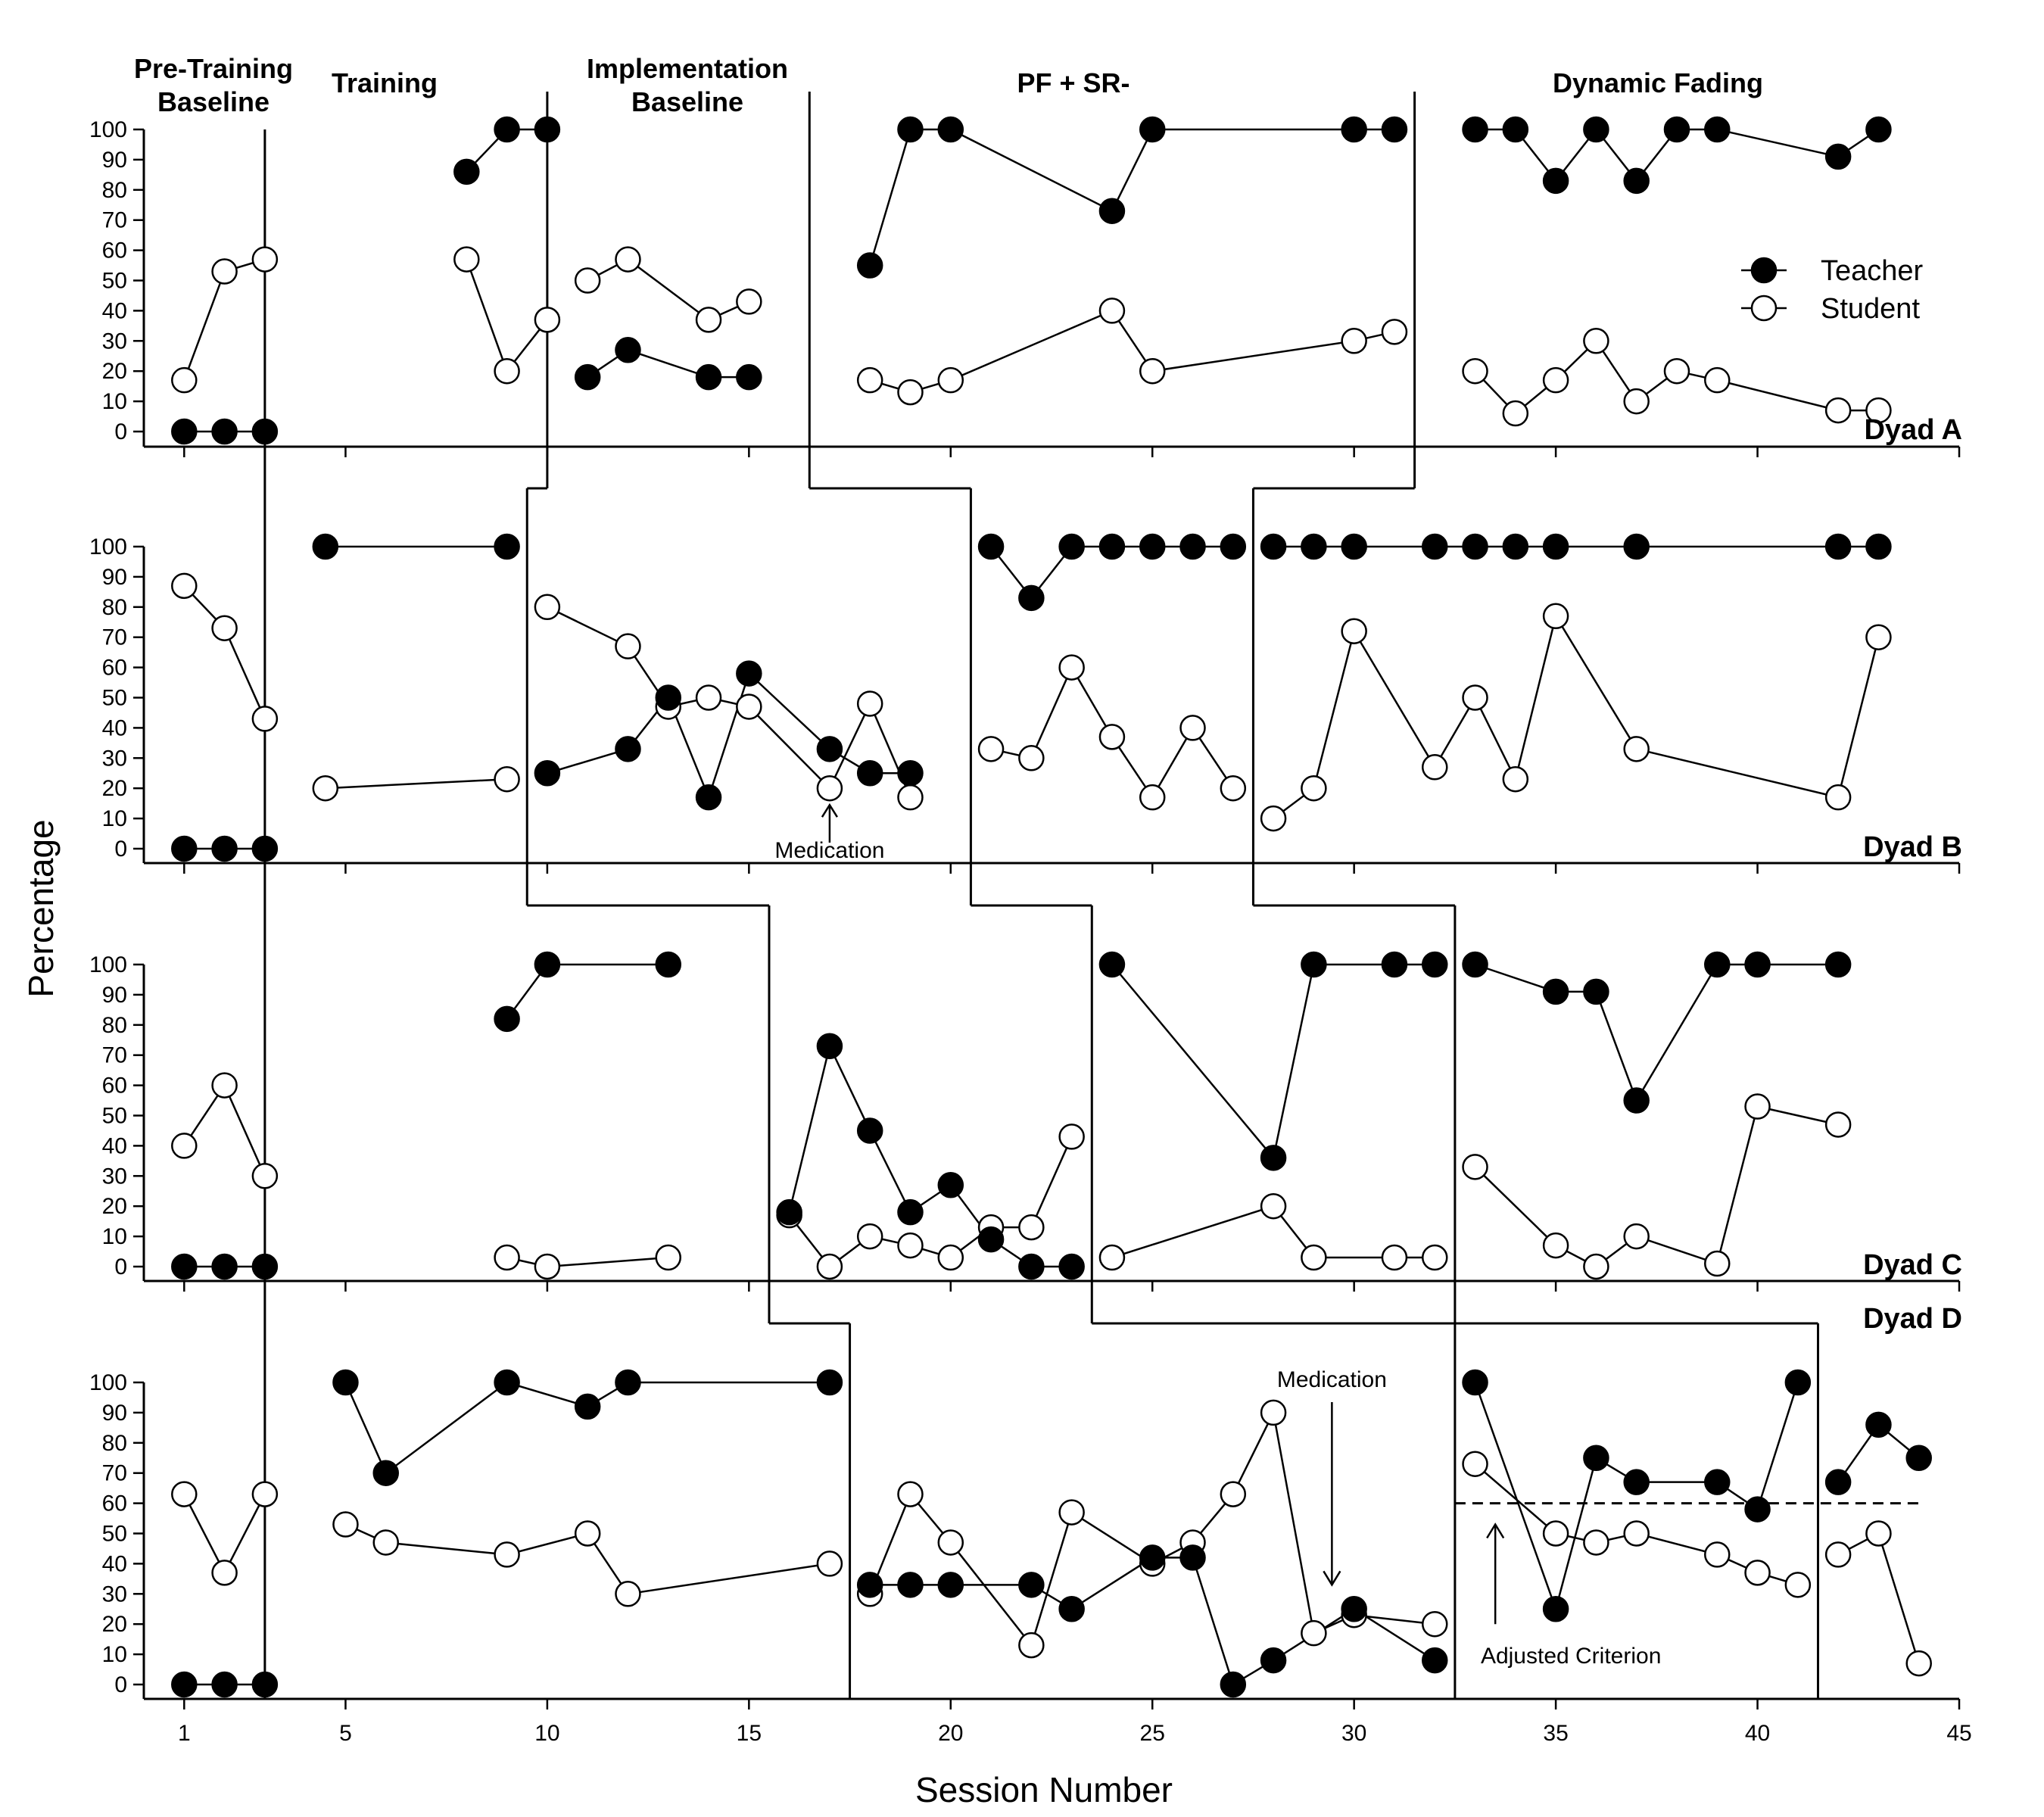  What do you see at coordinates (41, 908) in the screenshot?
I see `y-axis-title: Percentage` at bounding box center [41, 908].